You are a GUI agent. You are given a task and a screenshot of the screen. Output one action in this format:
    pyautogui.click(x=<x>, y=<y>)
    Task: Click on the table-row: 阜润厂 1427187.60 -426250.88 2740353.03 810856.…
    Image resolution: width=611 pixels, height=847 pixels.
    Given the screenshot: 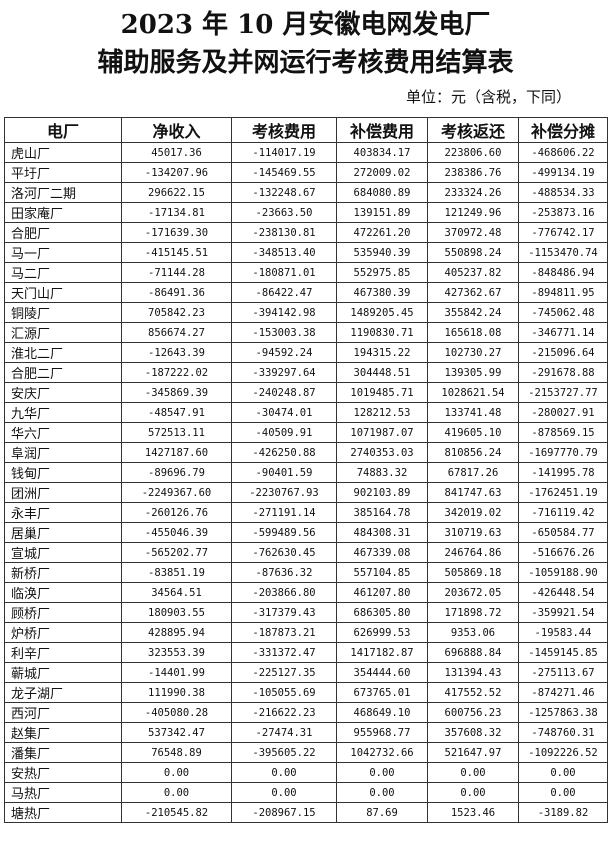 What is the action you would take?
    pyautogui.click(x=306, y=452)
    